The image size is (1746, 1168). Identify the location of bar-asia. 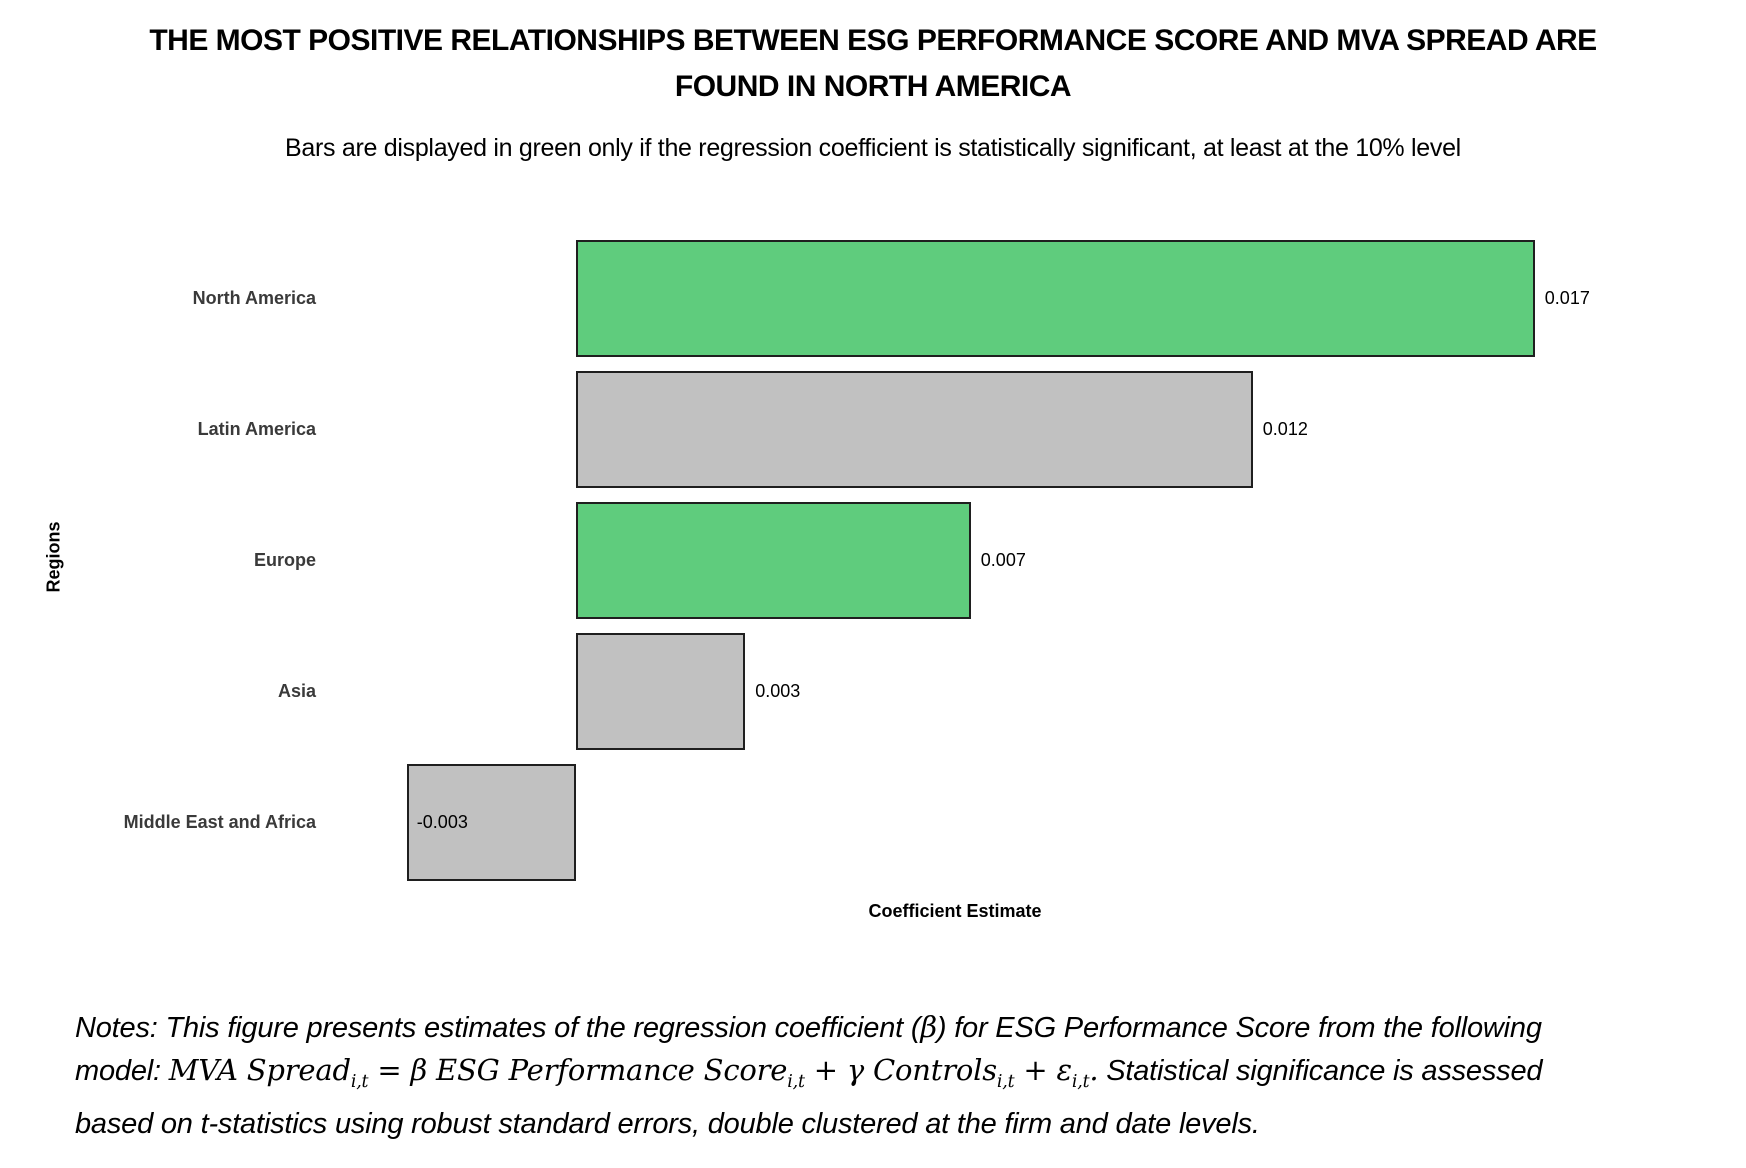
(661, 691).